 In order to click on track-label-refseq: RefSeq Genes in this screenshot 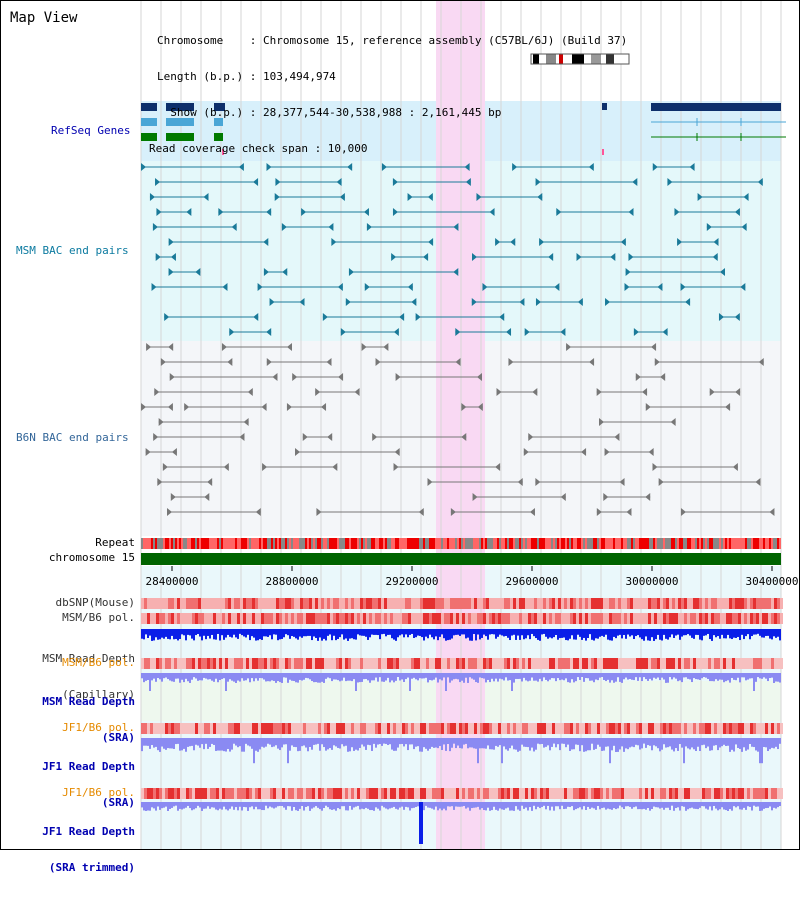, I will do `click(91, 130)`.